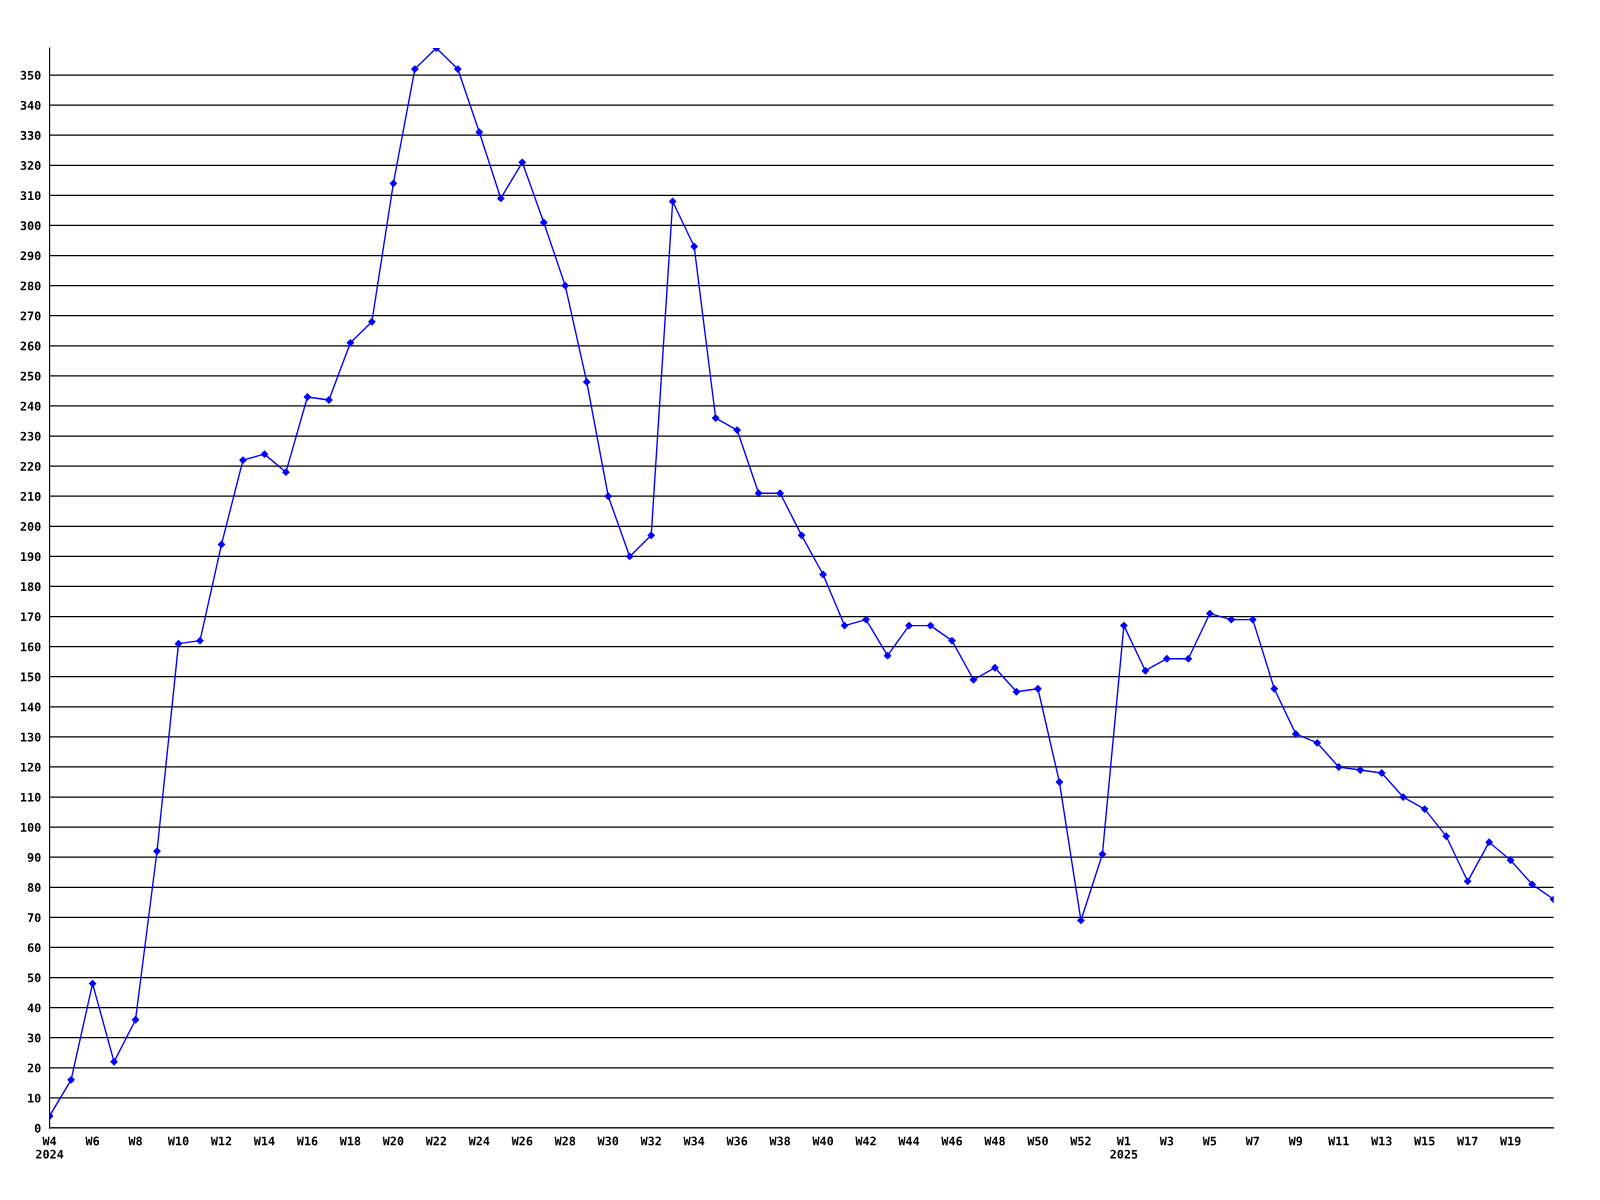 The height and width of the screenshot is (1200, 1600). Describe the element at coordinates (31, 587) in the screenshot. I see `y-tick-label: 180` at that location.